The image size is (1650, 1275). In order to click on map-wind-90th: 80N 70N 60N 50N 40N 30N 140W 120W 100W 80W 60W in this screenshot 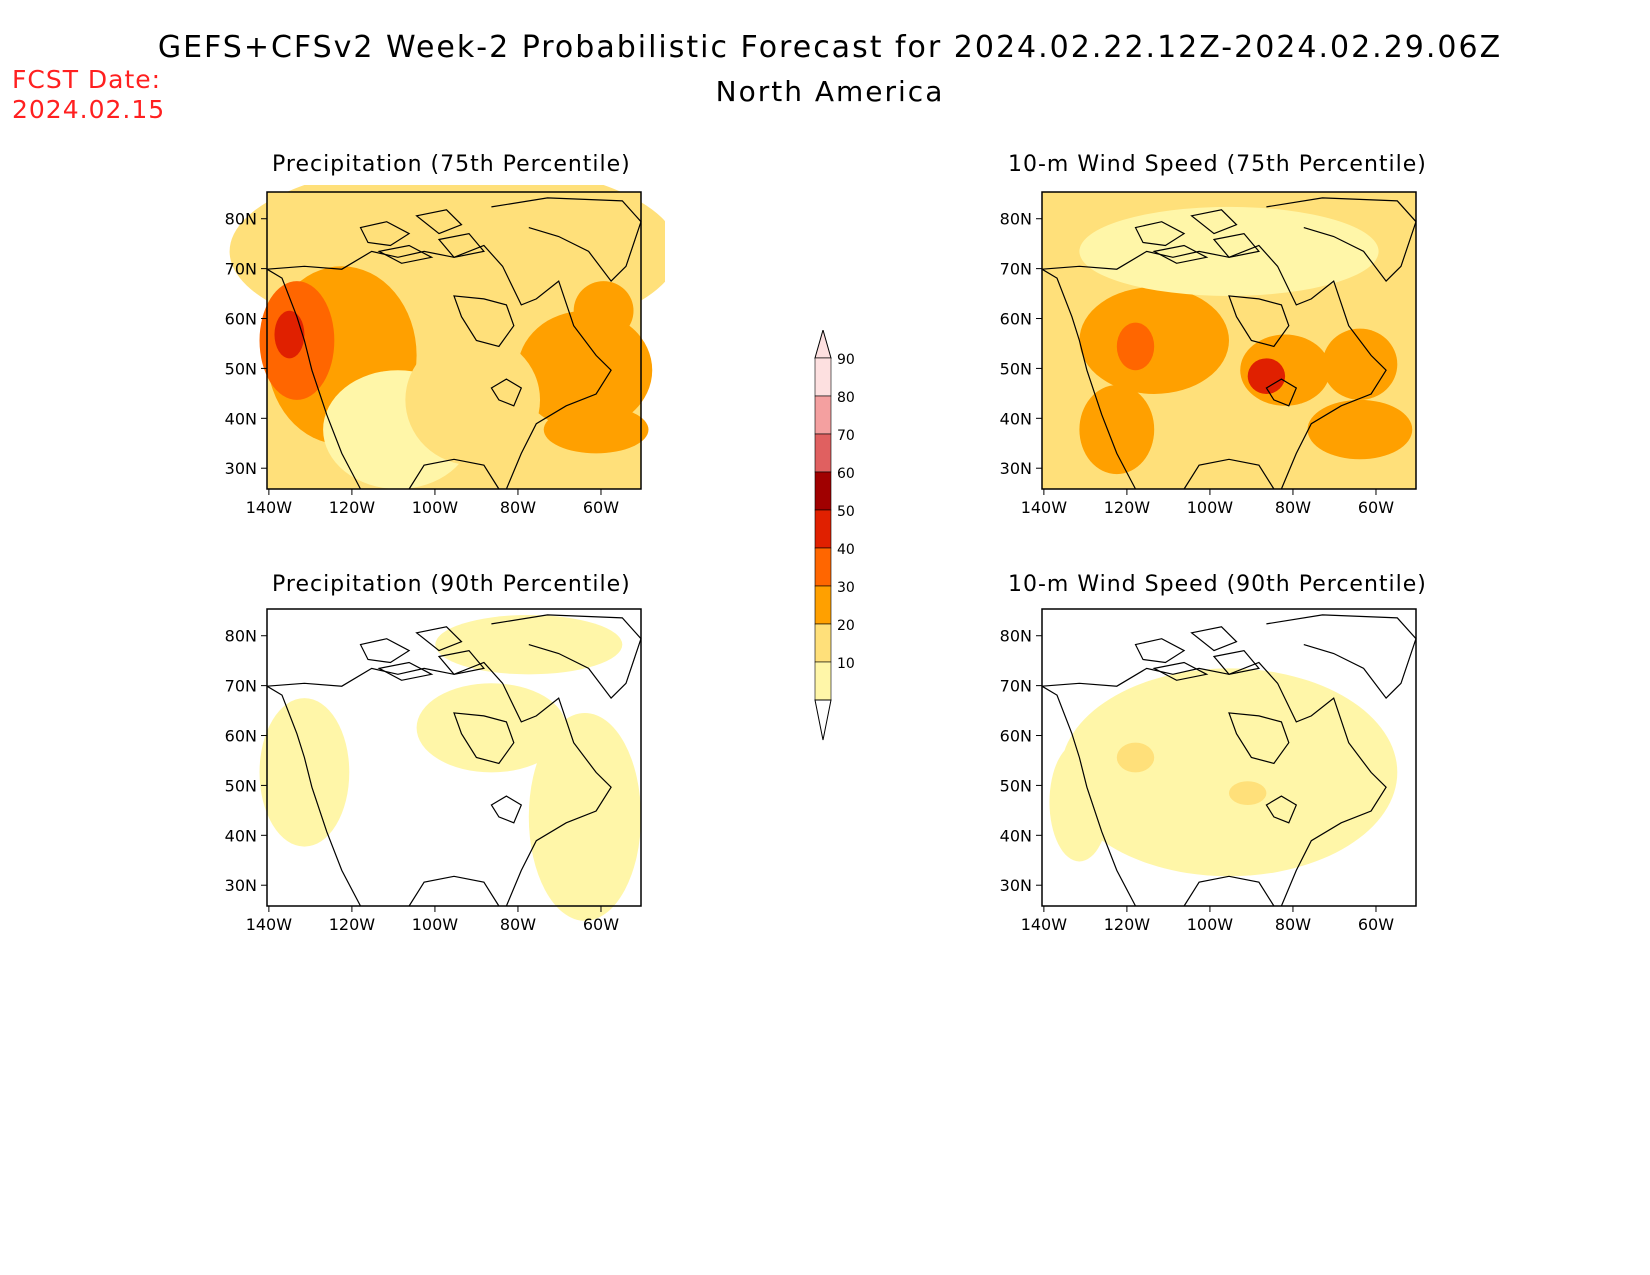, I will do `click(1208, 771)`.